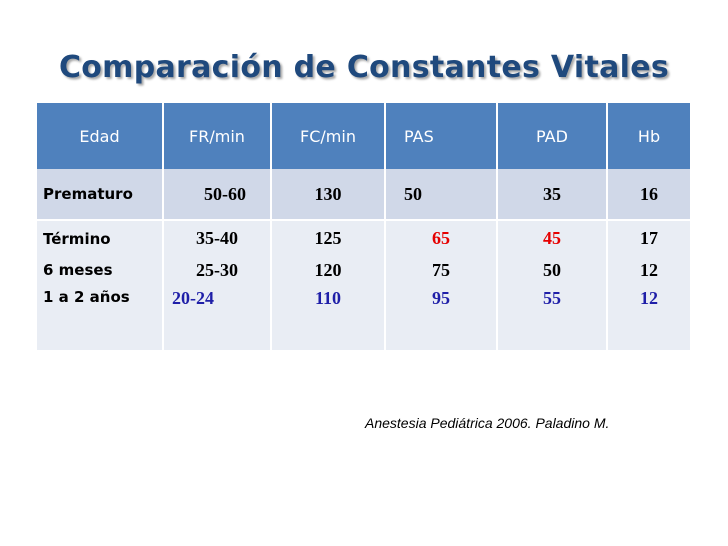 The width and height of the screenshot is (728, 546). What do you see at coordinates (441, 238) in the screenshot?
I see `cell-pas: 65` at bounding box center [441, 238].